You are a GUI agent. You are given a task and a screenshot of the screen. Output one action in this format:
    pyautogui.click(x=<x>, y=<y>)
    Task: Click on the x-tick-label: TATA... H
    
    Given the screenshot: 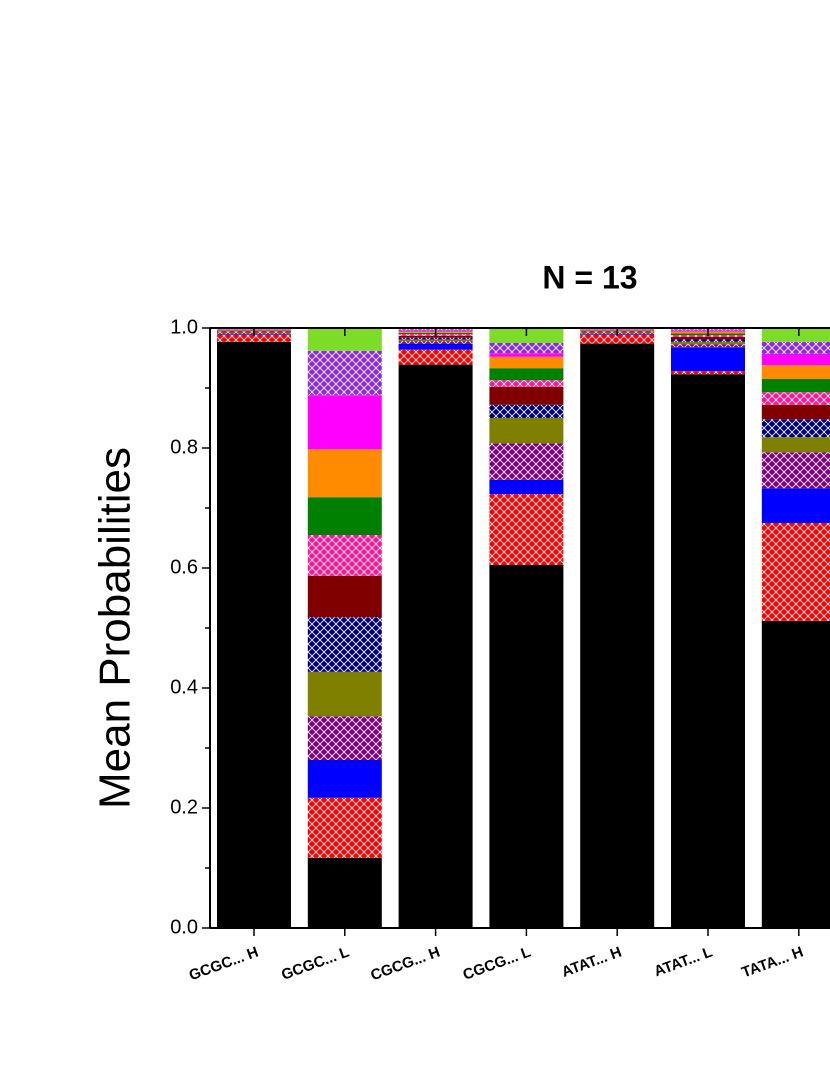 What is the action you would take?
    pyautogui.click(x=772, y=963)
    